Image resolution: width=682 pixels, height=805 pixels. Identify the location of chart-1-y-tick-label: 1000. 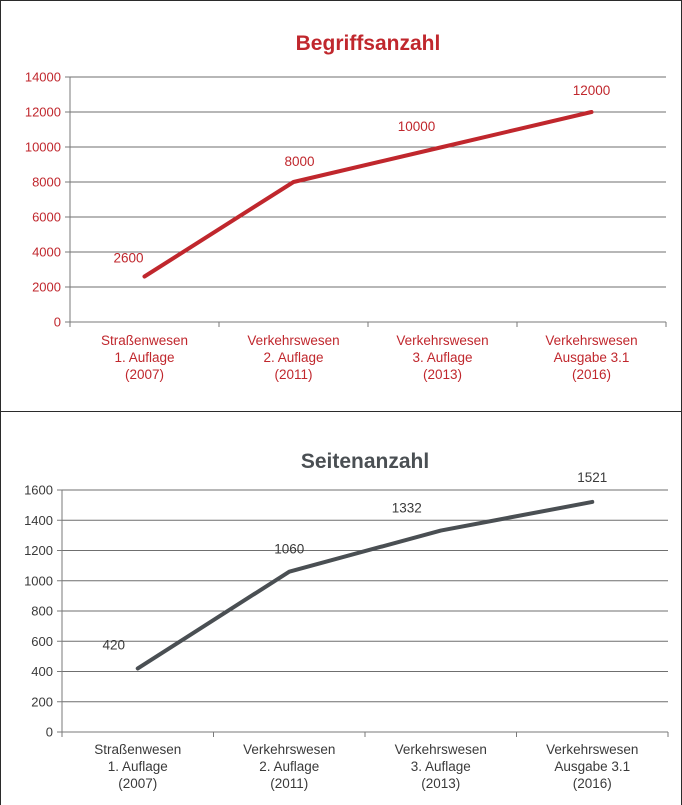
(38, 580).